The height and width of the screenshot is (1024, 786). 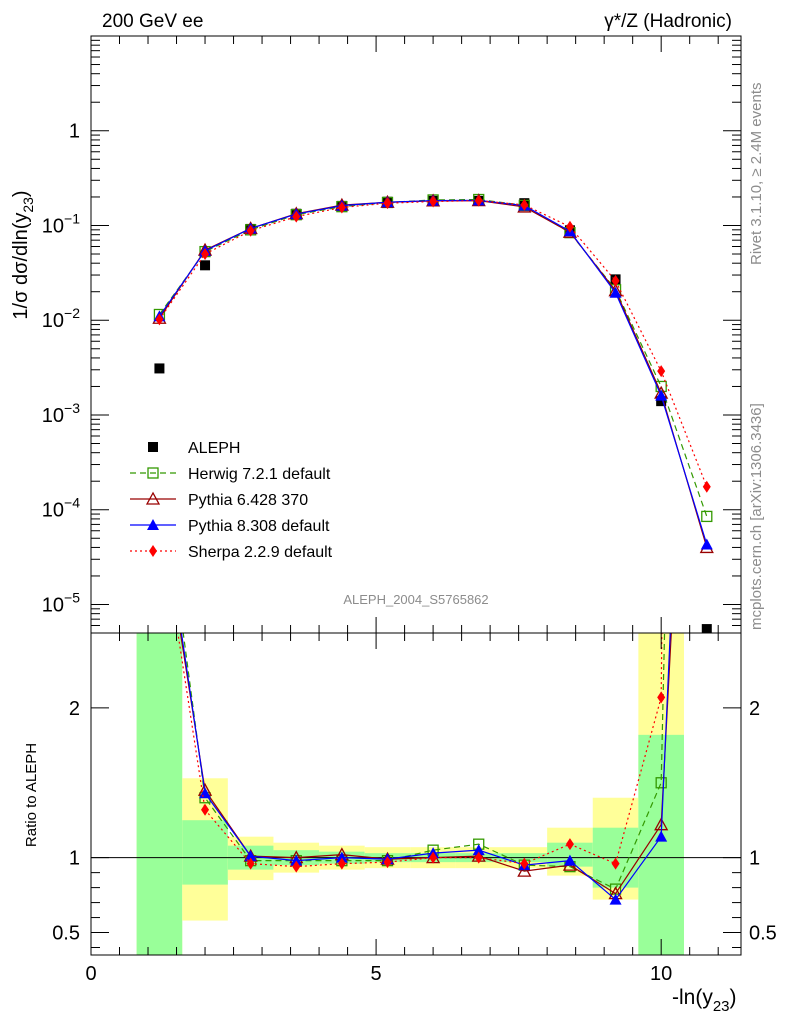 What do you see at coordinates (66, 934) in the screenshot?
I see `r-tick-label-left-0.5: 0.5` at bounding box center [66, 934].